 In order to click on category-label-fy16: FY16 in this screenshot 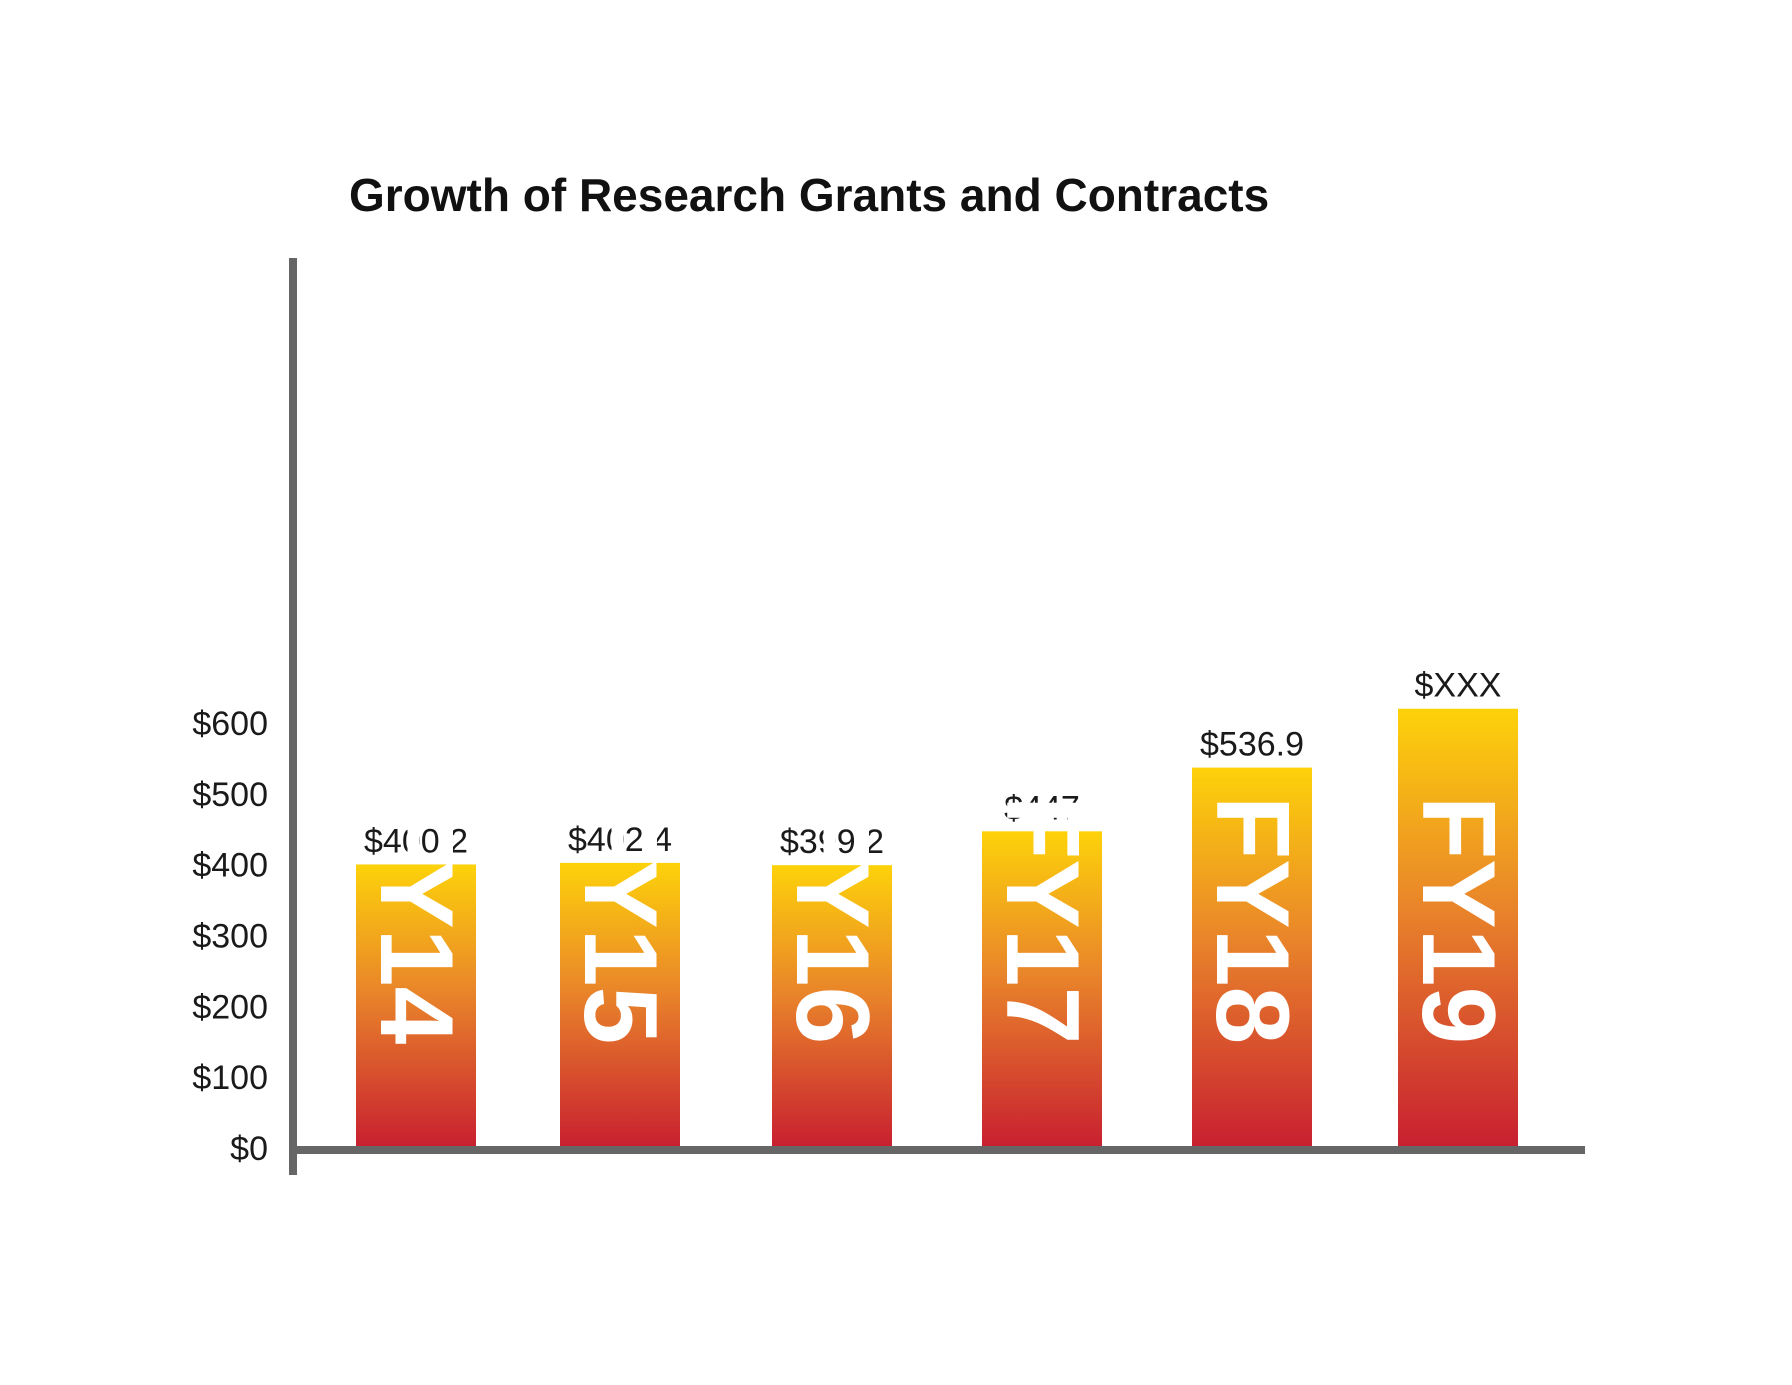, I will do `click(832, 920)`.